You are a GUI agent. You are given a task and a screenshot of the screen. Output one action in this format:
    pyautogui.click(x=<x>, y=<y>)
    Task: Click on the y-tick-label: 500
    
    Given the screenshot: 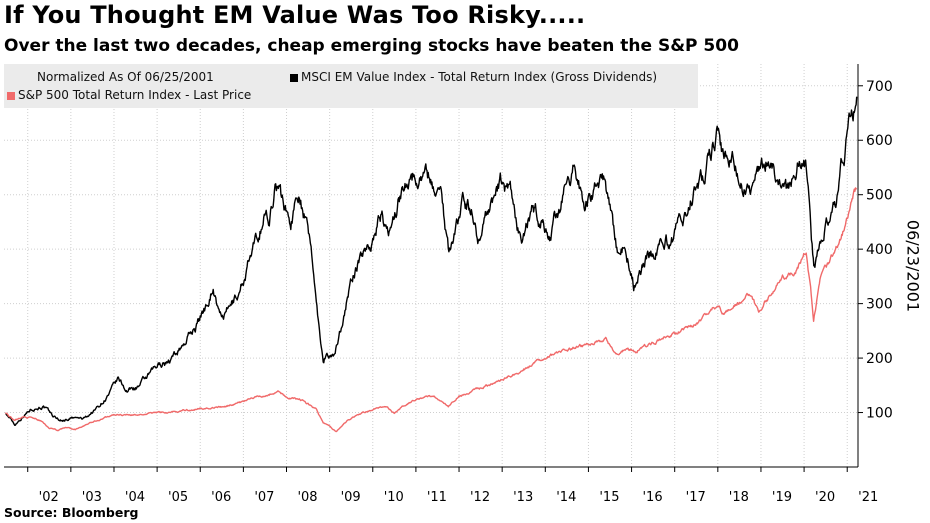 What is the action you would take?
    pyautogui.click(x=879, y=196)
    